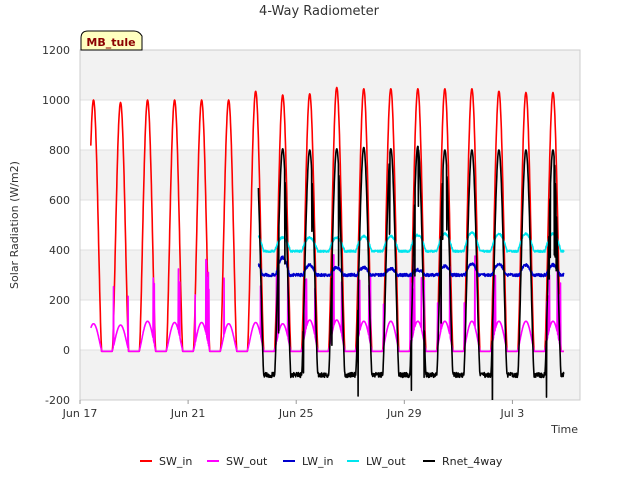 Image resolution: width=640 pixels, height=480 pixels. I want to click on legend-label: SW_in, so click(175, 461).